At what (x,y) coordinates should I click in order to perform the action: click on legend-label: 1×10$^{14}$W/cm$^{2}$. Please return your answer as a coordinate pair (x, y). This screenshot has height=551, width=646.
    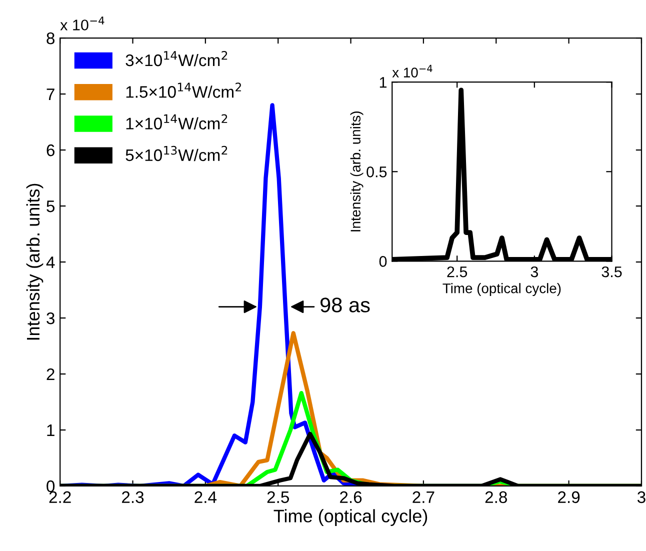
    Looking at the image, I should click on (177, 122).